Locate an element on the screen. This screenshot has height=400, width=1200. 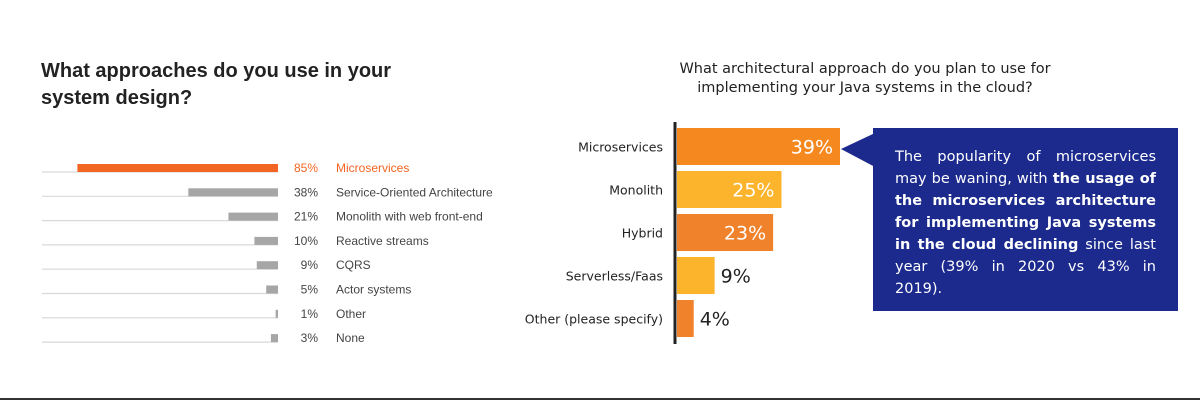
right-value-label: 9% is located at coordinates (736, 277).